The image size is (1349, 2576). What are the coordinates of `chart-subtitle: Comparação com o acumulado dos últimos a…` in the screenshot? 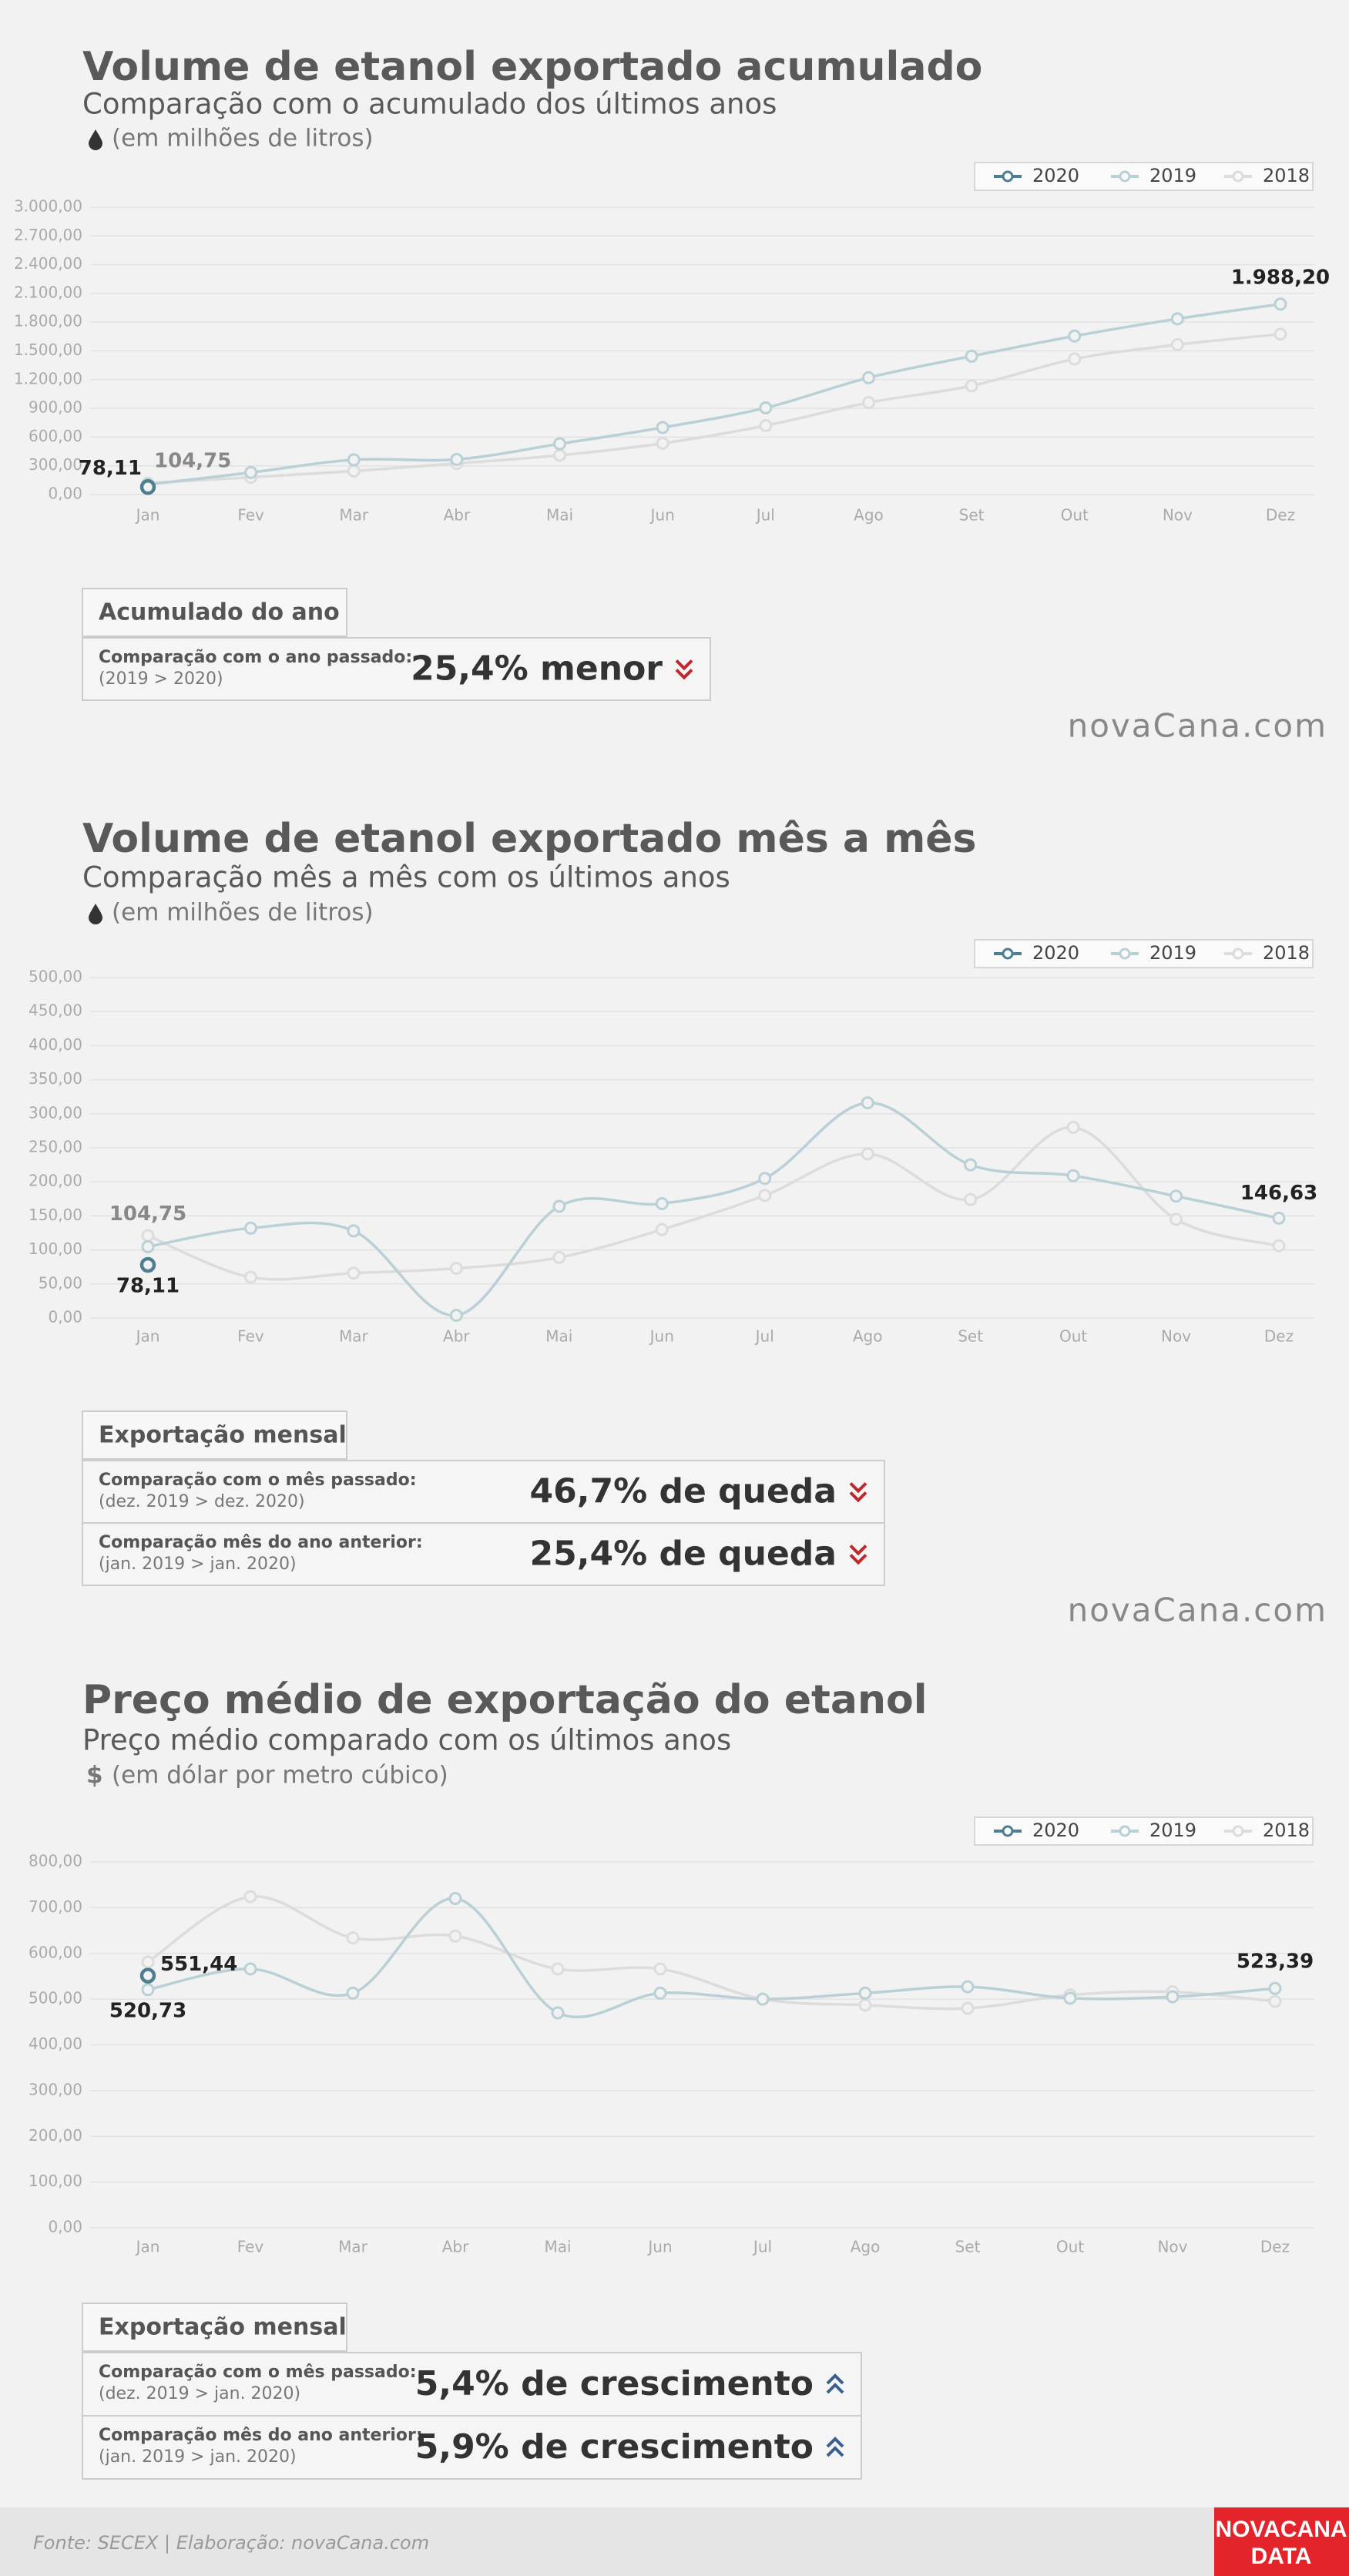 It's located at (429, 104).